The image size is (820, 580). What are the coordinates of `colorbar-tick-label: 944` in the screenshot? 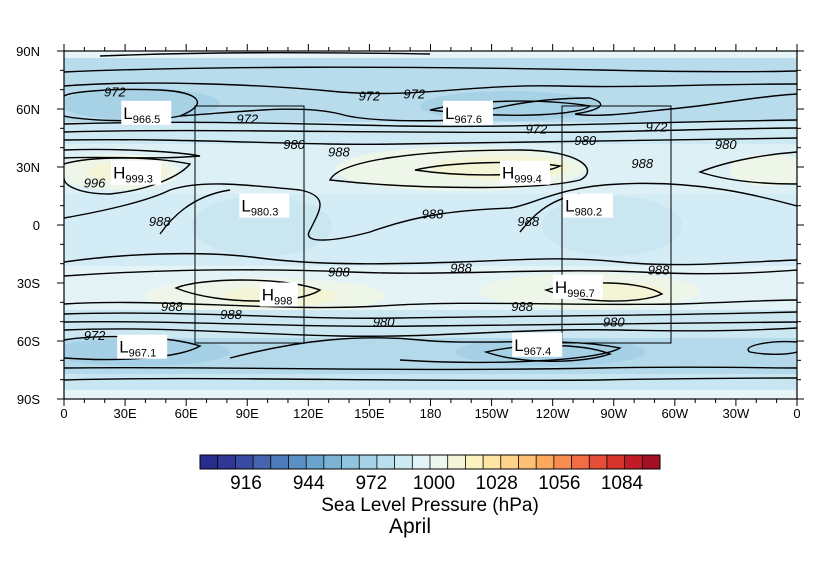 It's located at (309, 483).